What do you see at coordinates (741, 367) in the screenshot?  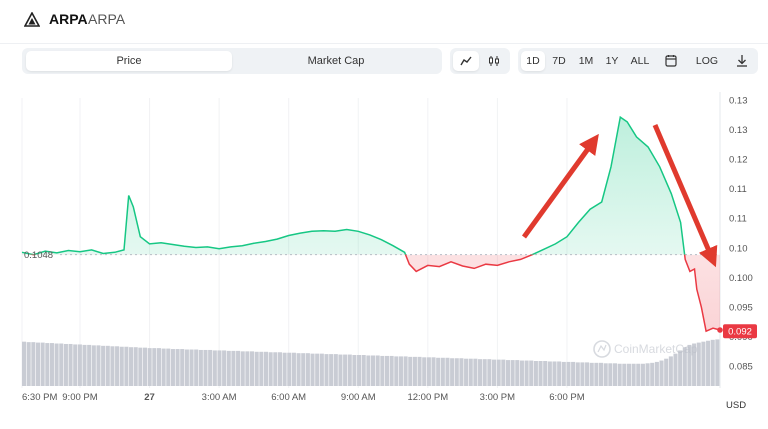 I see `y-tick-label: 0.085` at bounding box center [741, 367].